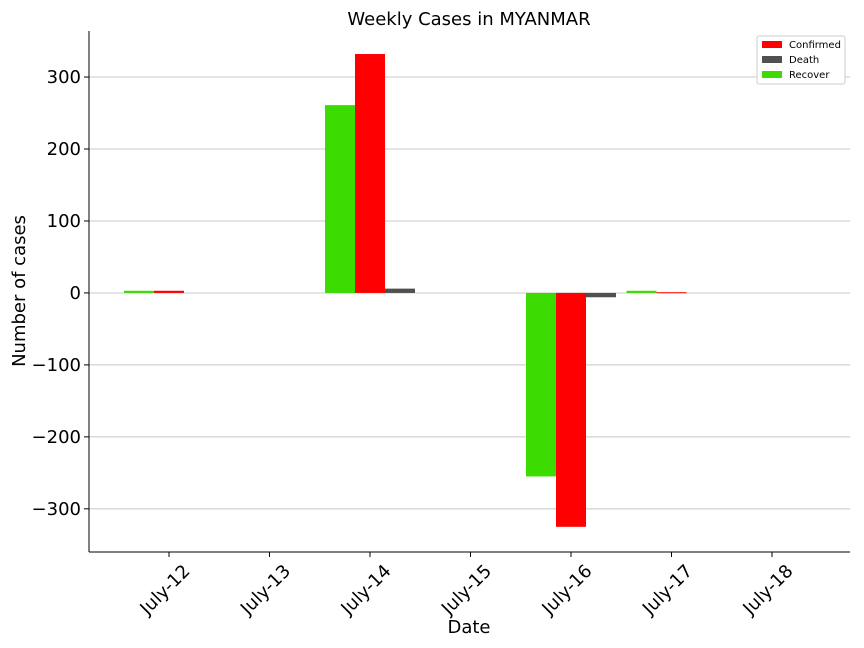 The height and width of the screenshot is (648, 864). What do you see at coordinates (468, 627) in the screenshot?
I see `x-axis-label: Date` at bounding box center [468, 627].